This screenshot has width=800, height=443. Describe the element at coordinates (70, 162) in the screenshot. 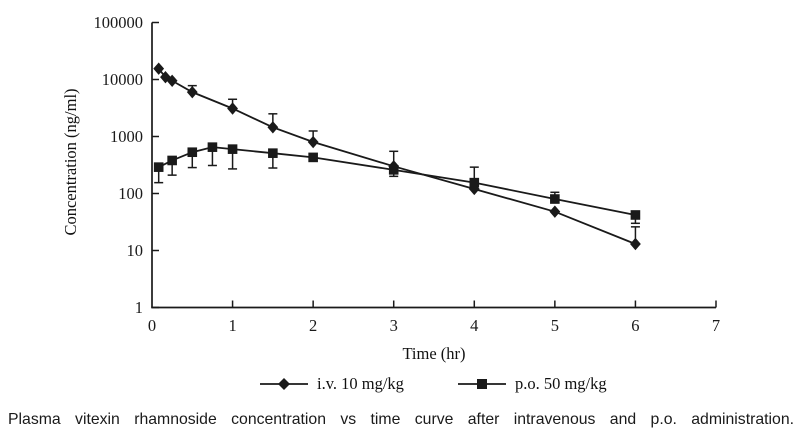

I see `y-axis-title: Concentration (ng/ml)` at that location.